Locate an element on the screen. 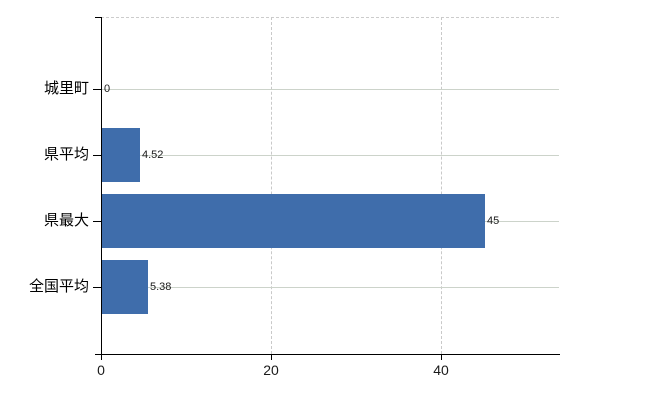 This screenshot has width=650, height=400. category-label: 全国平均 is located at coordinates (58, 286).